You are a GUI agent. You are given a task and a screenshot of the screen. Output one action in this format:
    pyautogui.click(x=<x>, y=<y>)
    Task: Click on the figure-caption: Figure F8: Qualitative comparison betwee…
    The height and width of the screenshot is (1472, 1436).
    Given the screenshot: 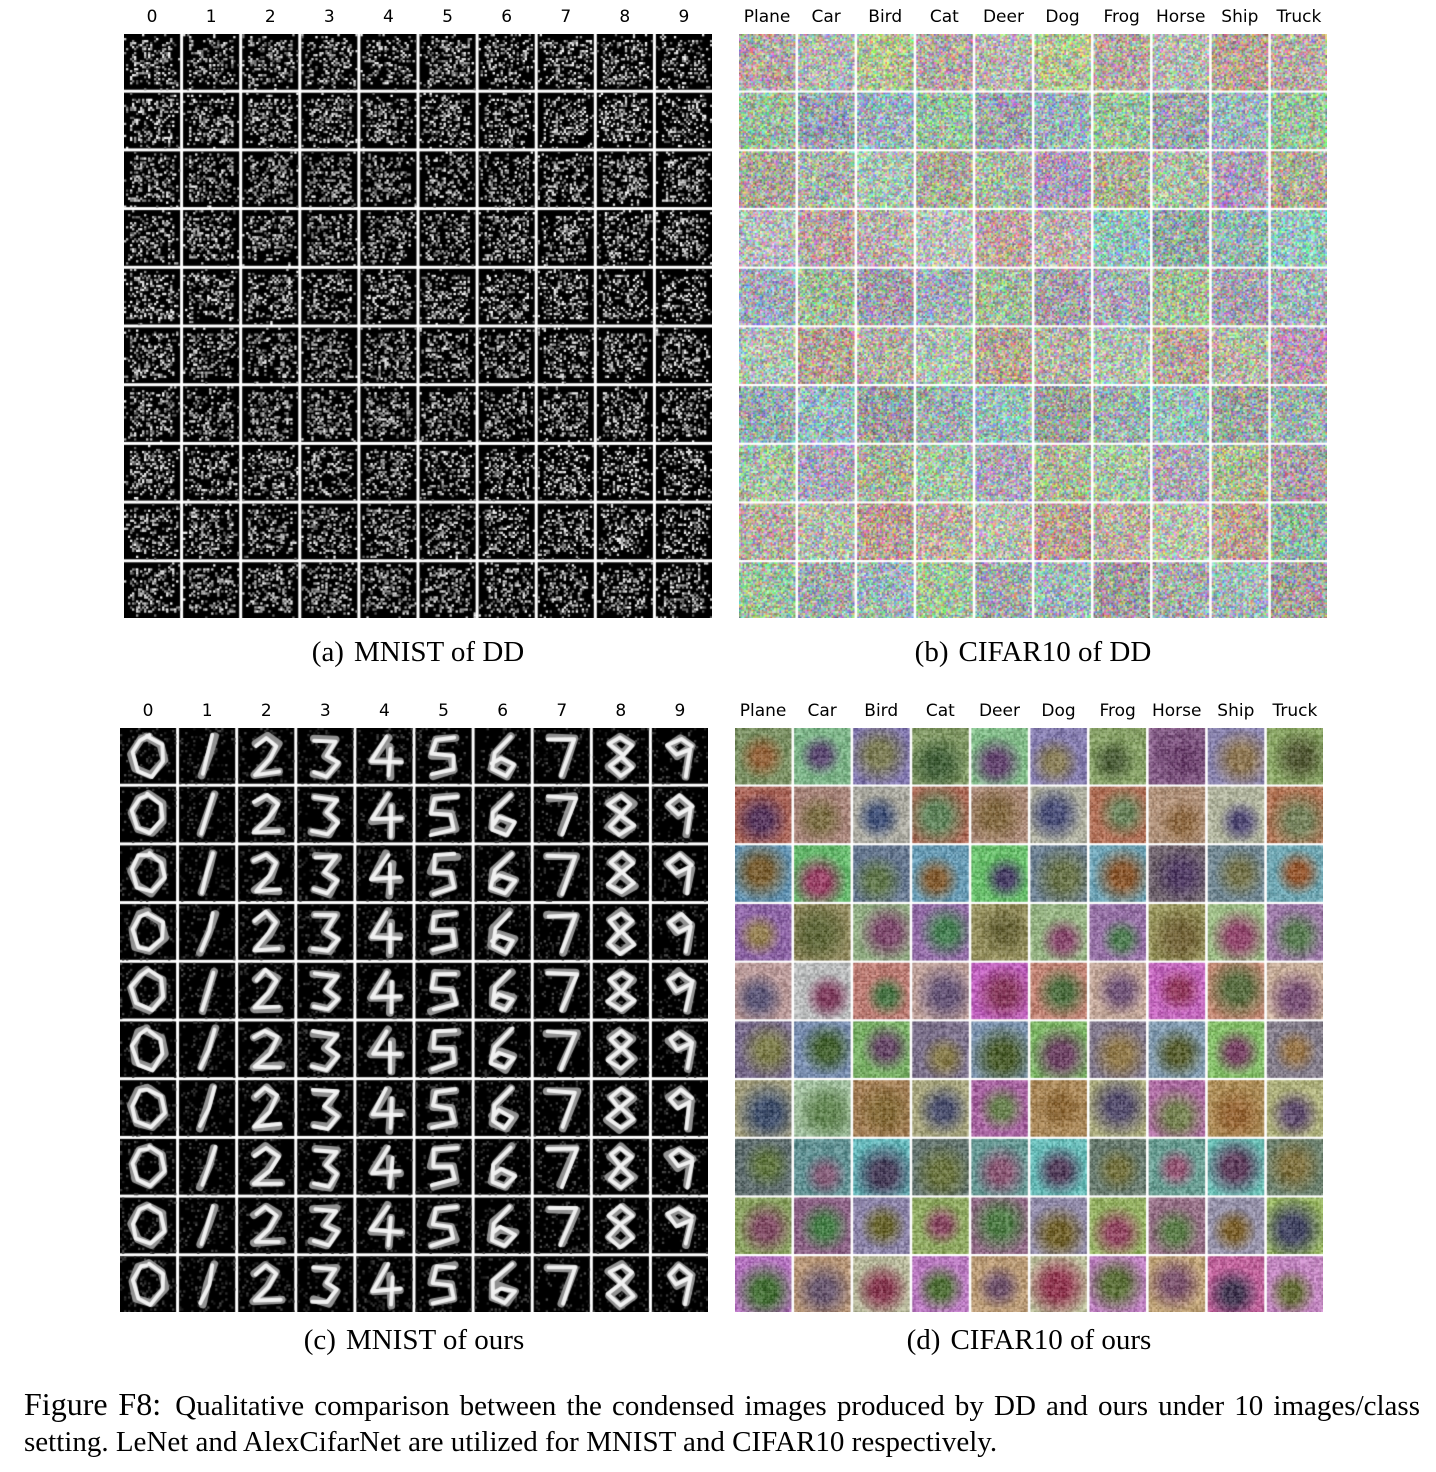 What is the action you would take?
    pyautogui.click(x=722, y=1423)
    